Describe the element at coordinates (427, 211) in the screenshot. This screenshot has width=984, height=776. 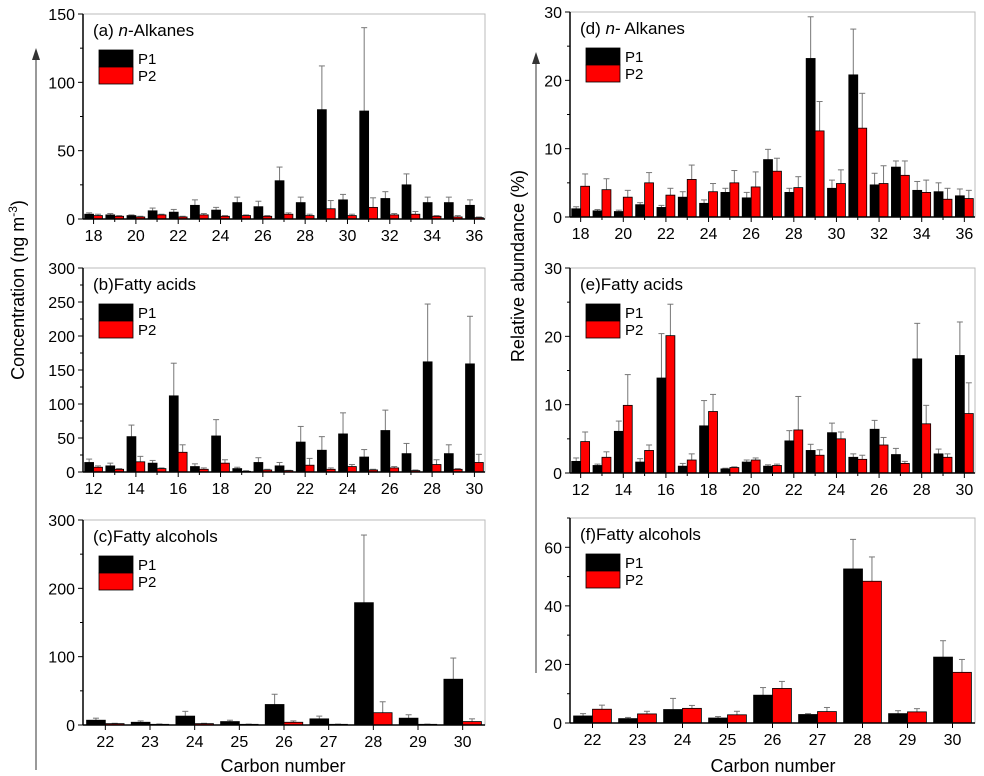
I see `bar-p1-c34` at that location.